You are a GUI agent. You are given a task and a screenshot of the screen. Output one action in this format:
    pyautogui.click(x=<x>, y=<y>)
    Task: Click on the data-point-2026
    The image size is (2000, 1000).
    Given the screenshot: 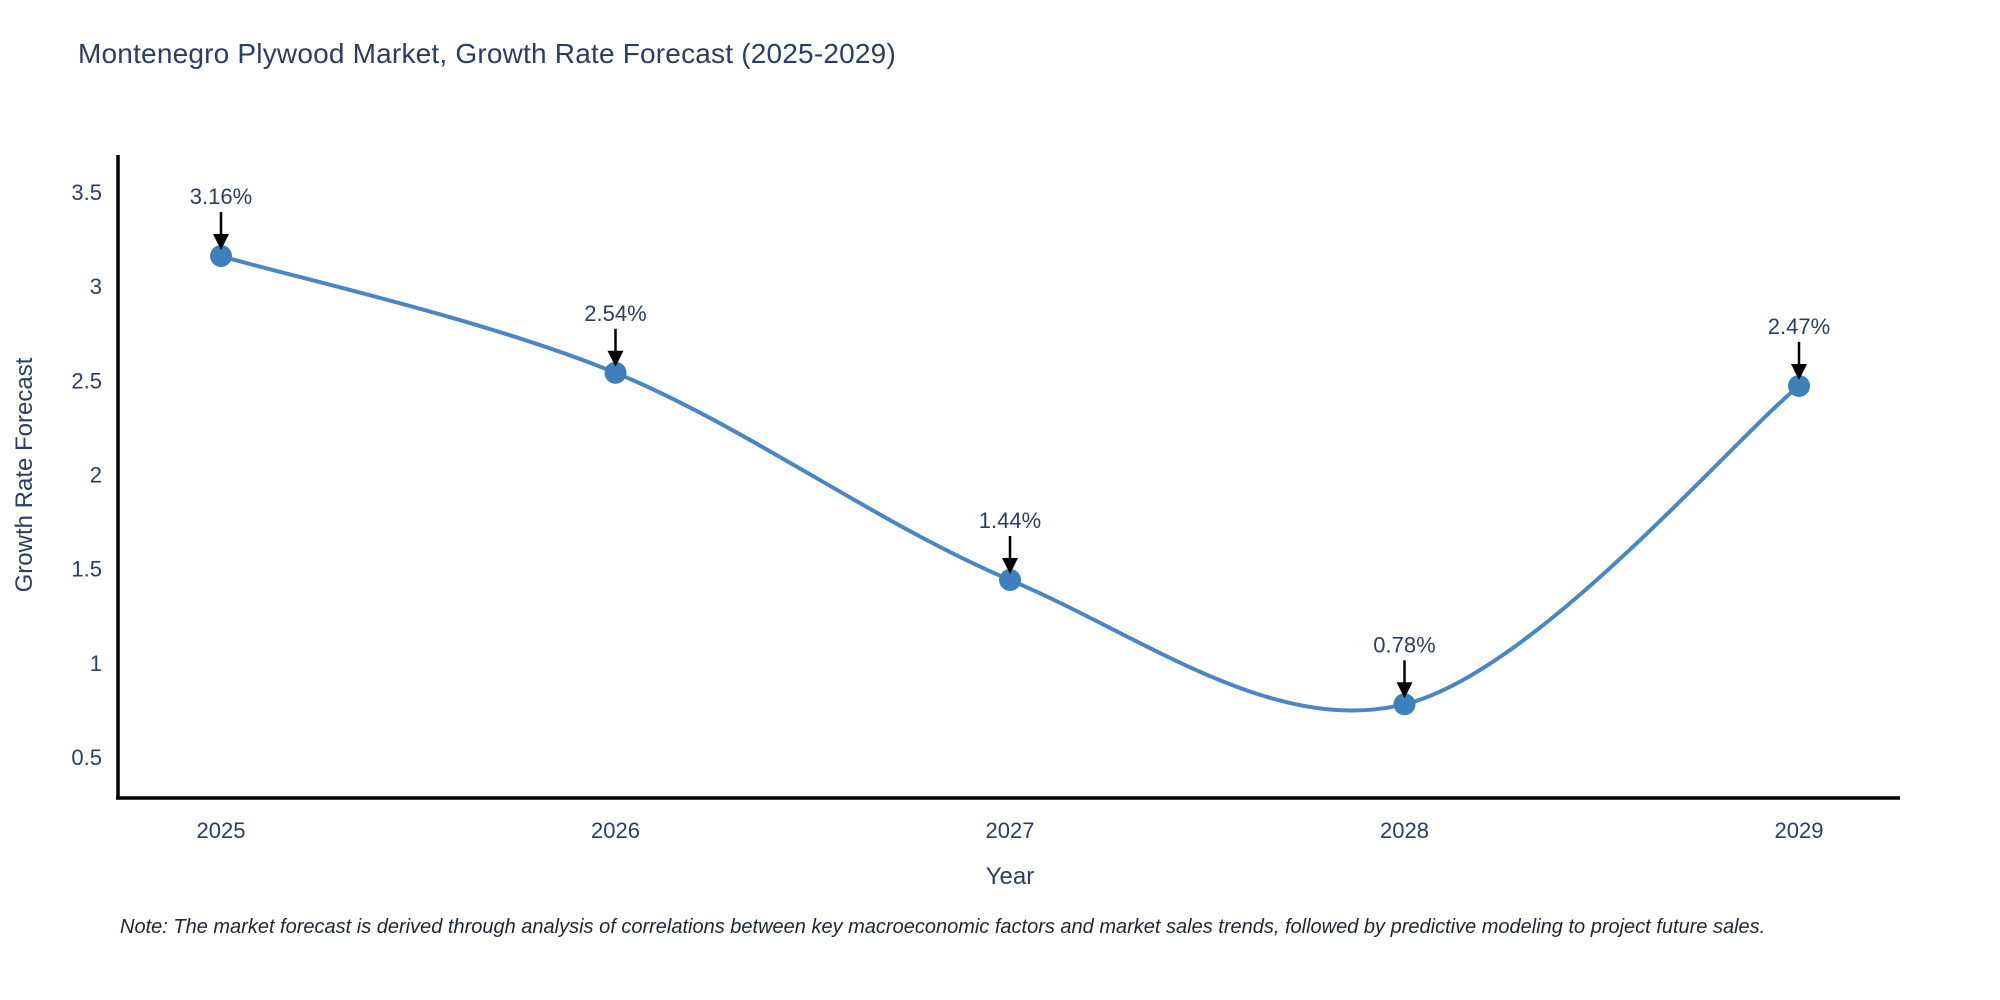 What is the action you would take?
    pyautogui.click(x=615, y=372)
    